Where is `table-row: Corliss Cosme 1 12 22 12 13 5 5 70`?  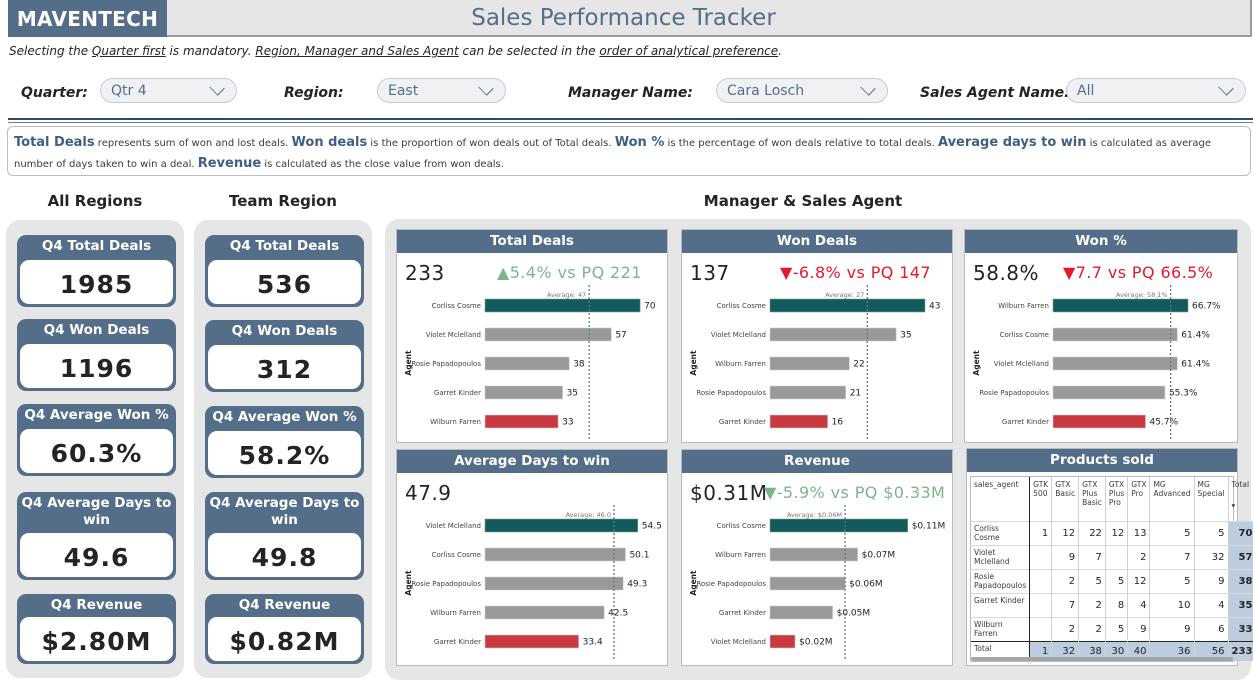 table-row: Corliss Cosme 1 12 22 12 13 5 5 70 is located at coordinates (1112, 532).